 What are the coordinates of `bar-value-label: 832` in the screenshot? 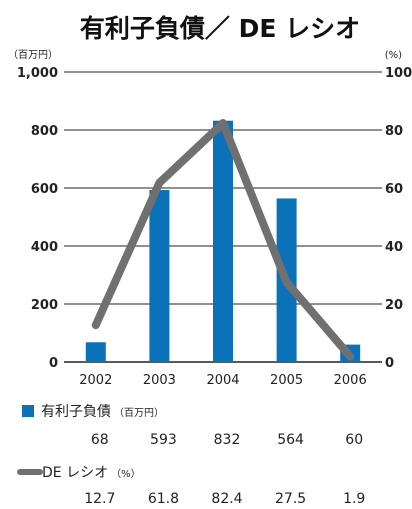 It's located at (227, 440).